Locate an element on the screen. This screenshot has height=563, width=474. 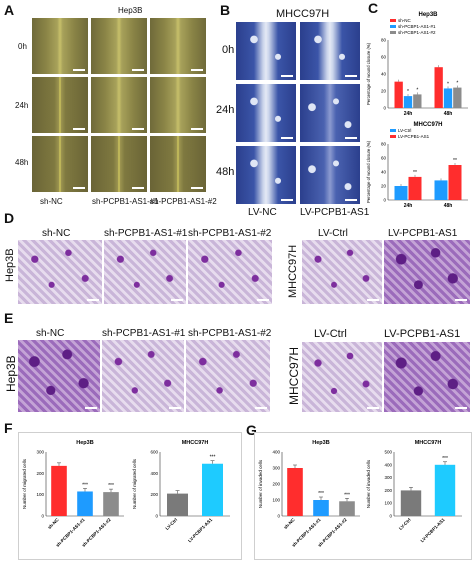
chart-title: Hep3B is located at coordinates (428, 15).